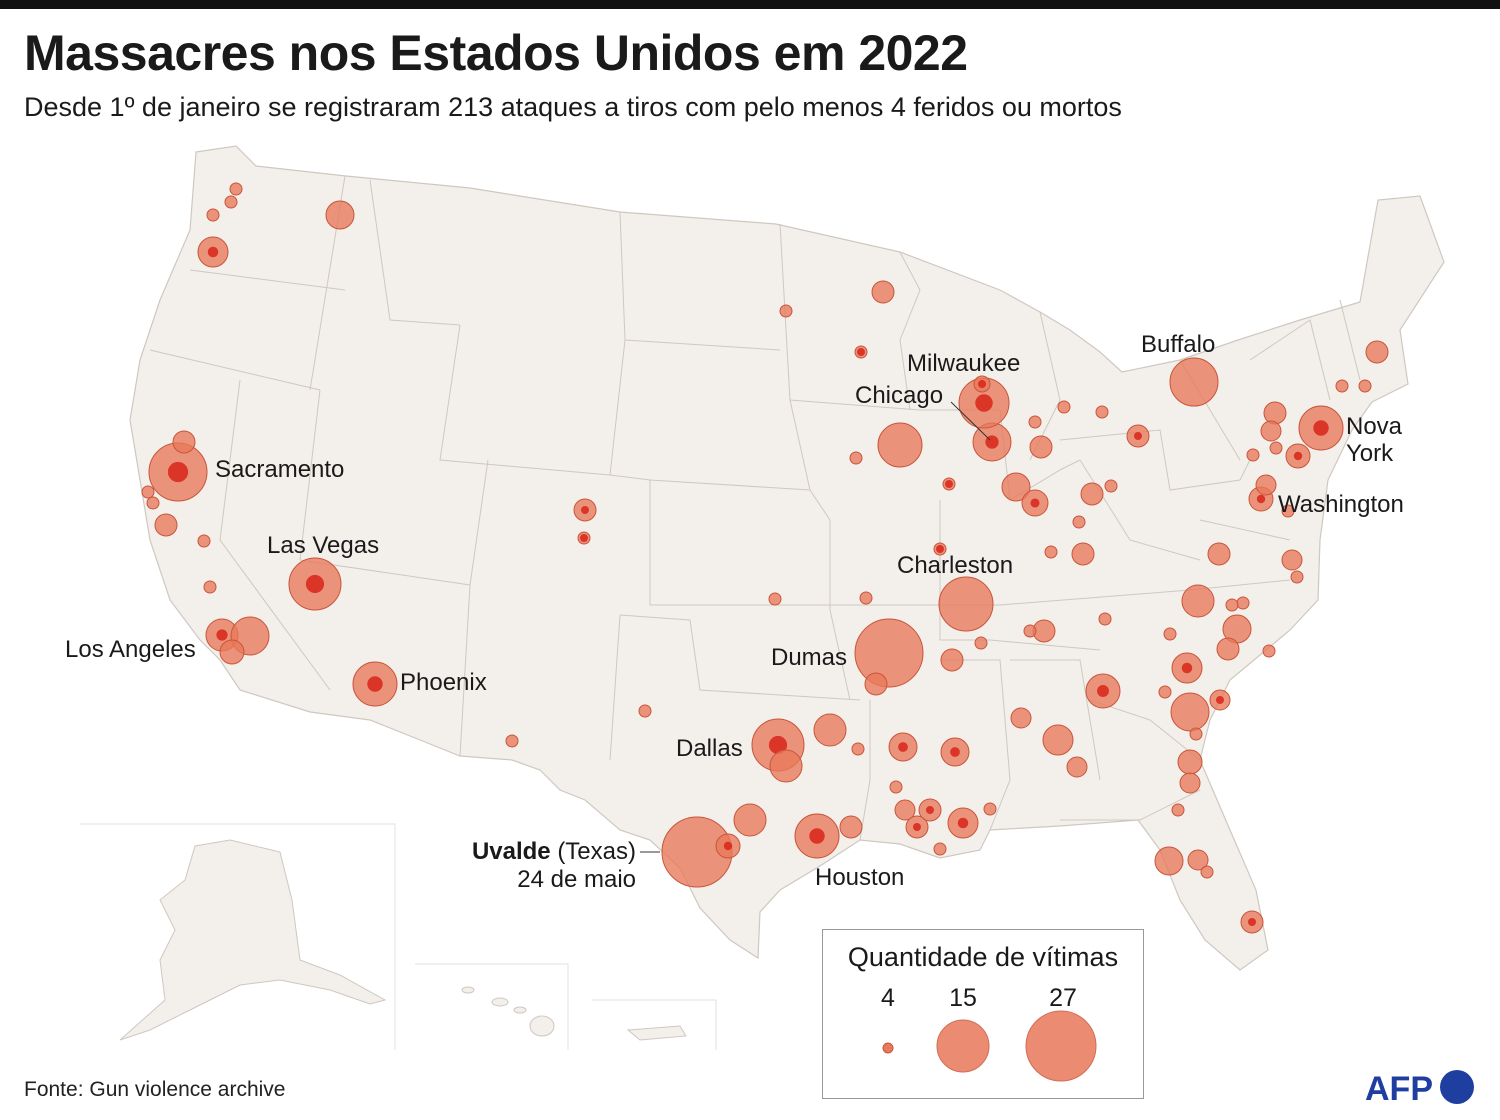  What do you see at coordinates (323, 545) in the screenshot?
I see `label-las-vegas: Las Vegas` at bounding box center [323, 545].